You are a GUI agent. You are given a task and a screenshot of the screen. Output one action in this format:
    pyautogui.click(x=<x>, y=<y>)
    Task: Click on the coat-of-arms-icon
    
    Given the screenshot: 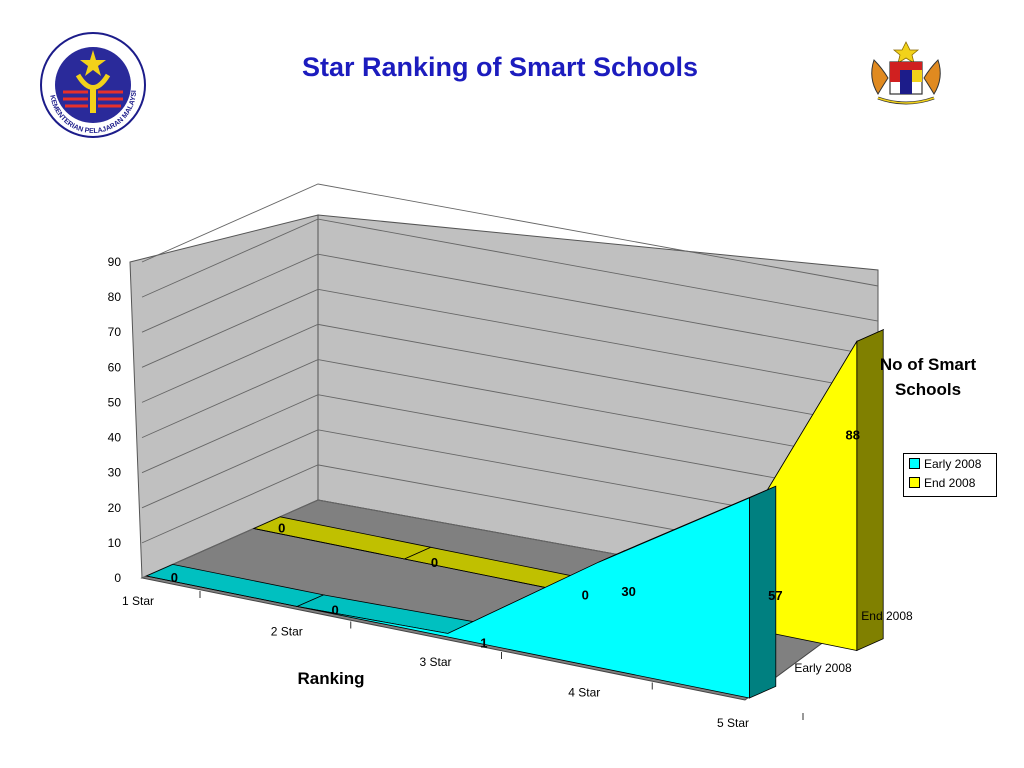 What is the action you would take?
    pyautogui.click(x=906, y=73)
    